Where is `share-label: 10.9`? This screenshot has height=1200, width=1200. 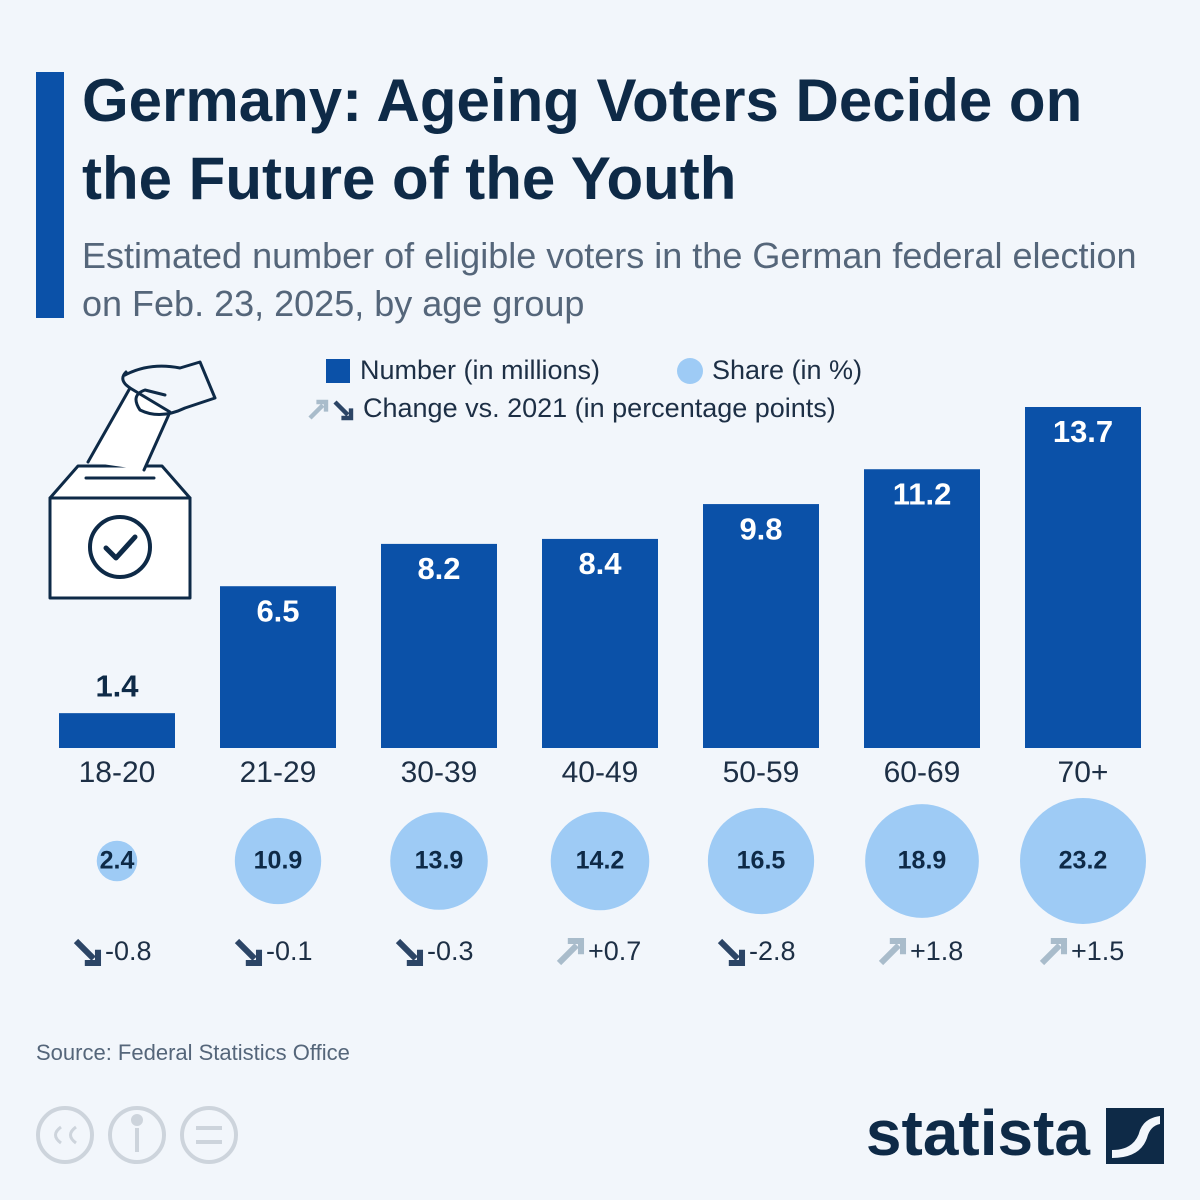 share-label: 10.9 is located at coordinates (278, 861).